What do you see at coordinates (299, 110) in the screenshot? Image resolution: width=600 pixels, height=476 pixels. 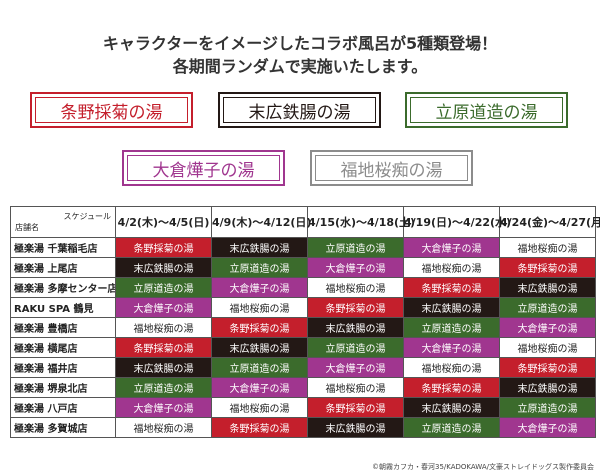 I see `bath-label: 末広鉄腸の湯` at bounding box center [299, 110].